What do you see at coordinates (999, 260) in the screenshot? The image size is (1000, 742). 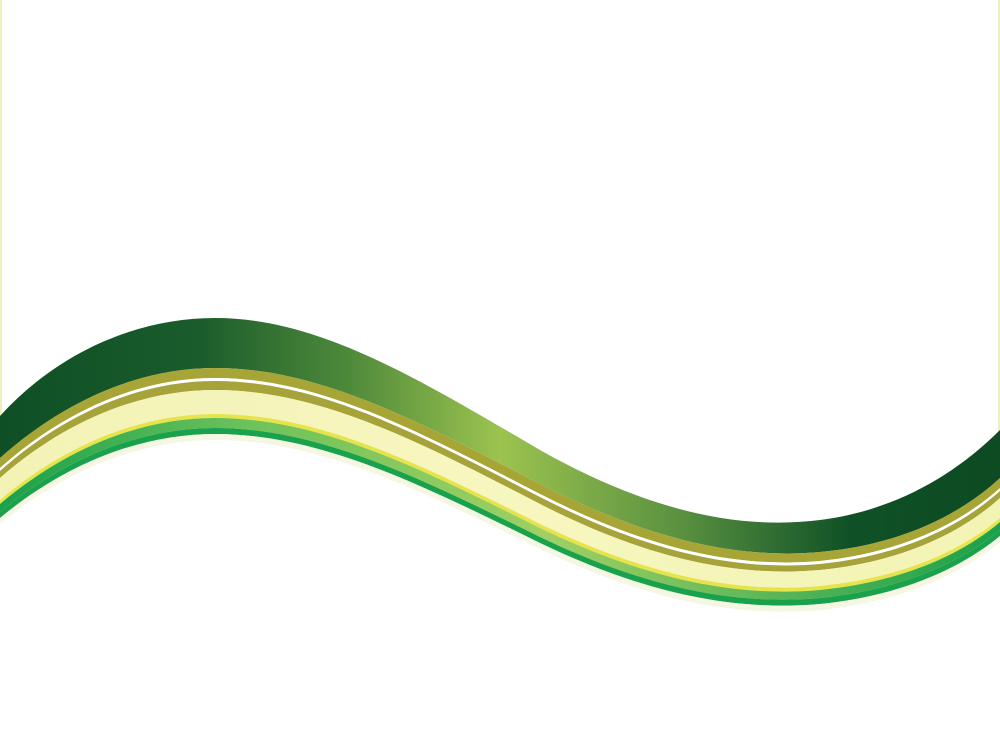 I see `right-edge-line` at bounding box center [999, 260].